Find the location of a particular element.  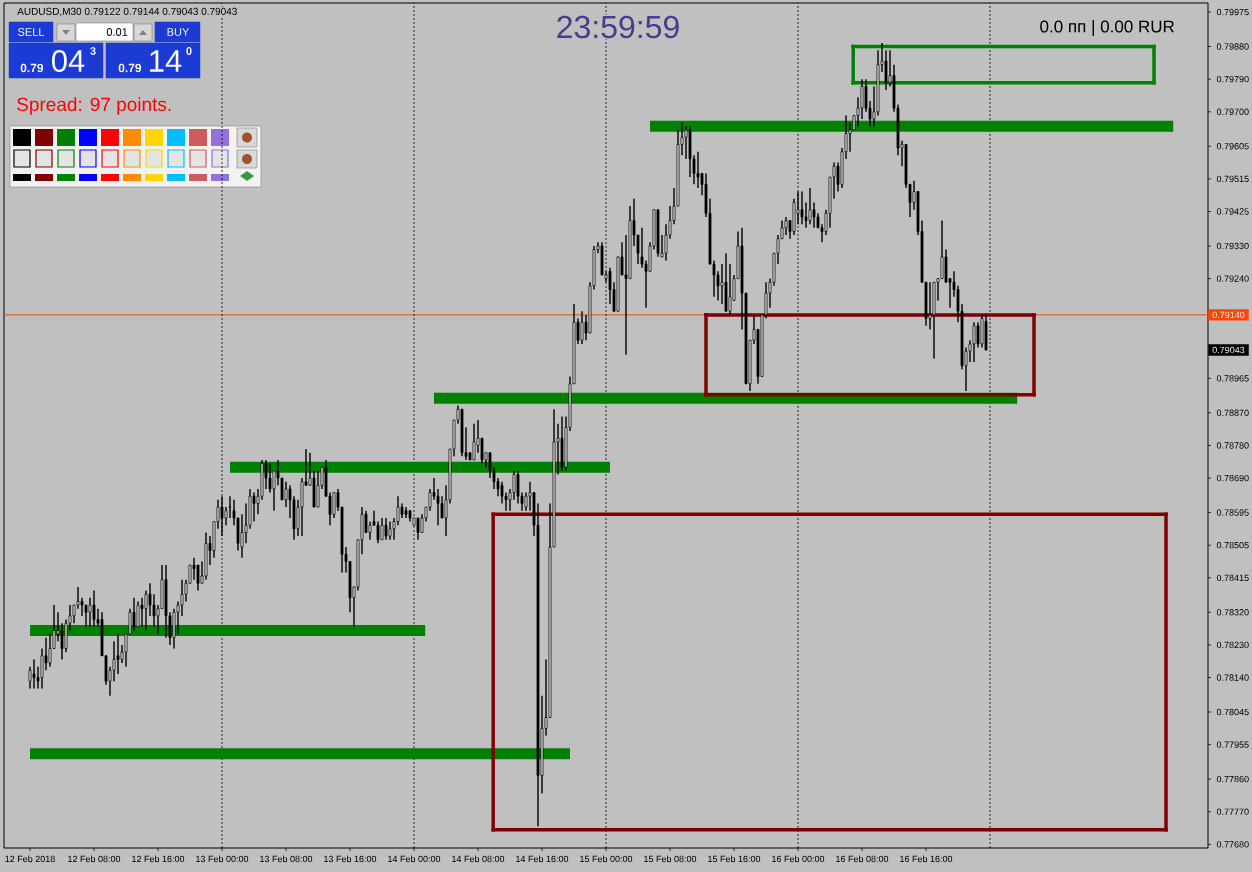

y-tick-label: 0.78690 is located at coordinates (1232, 478).